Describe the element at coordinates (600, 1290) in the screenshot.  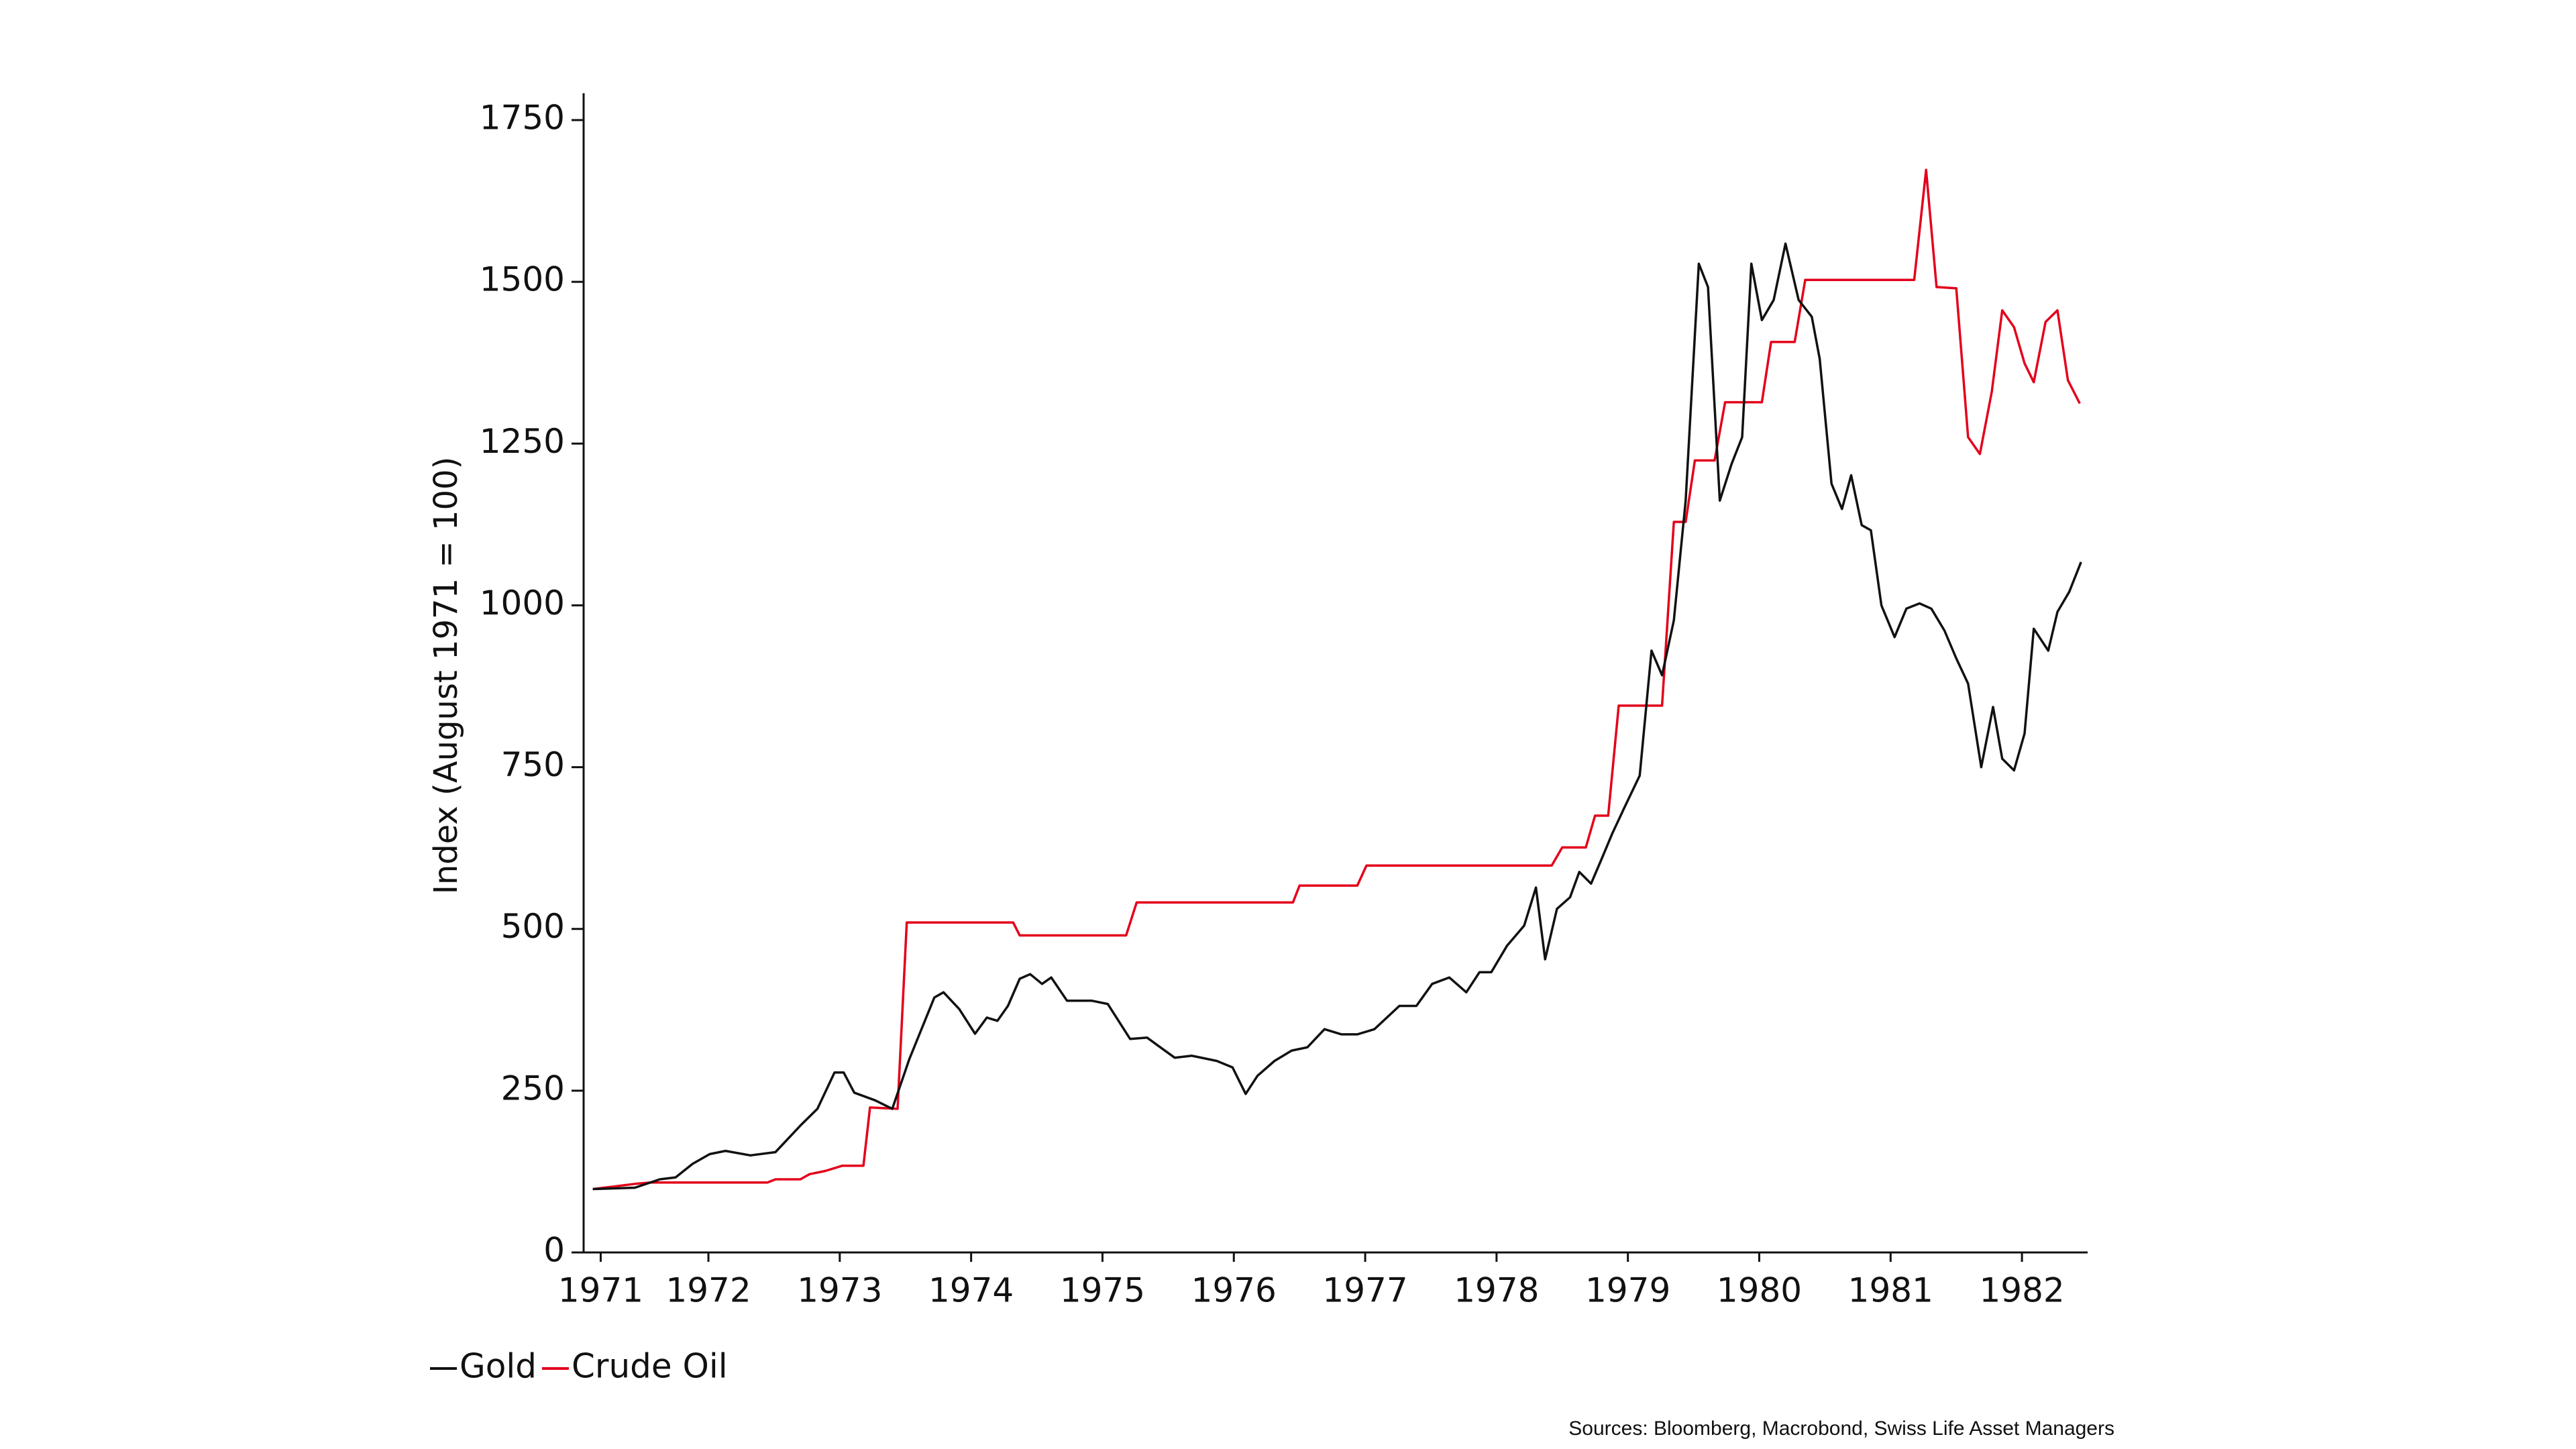
I see `x-tick-label: 1971` at that location.